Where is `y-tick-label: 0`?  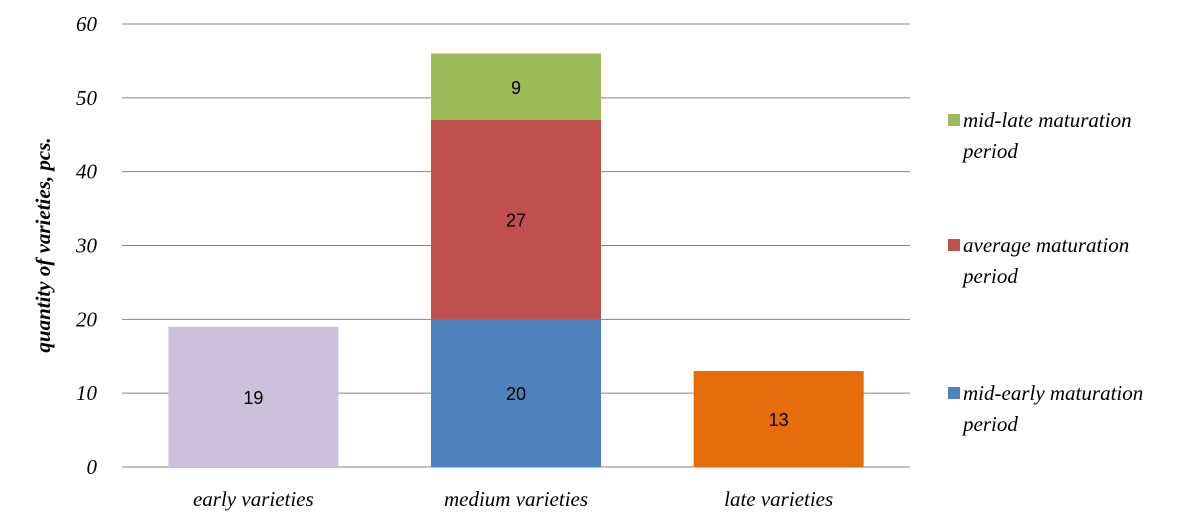 y-tick-label: 0 is located at coordinates (92, 467).